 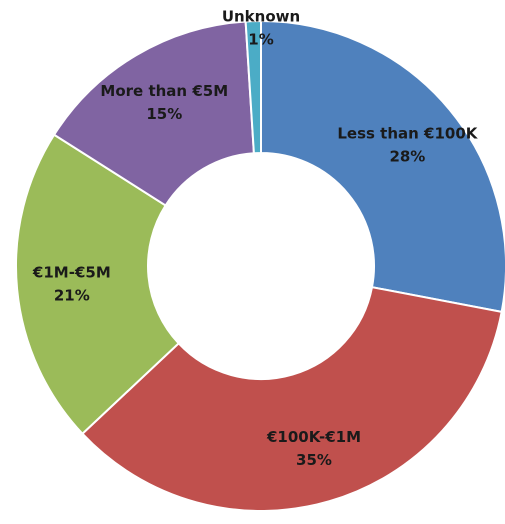 What do you see at coordinates (314, 460) in the screenshot?
I see `slice-value-label: 35%` at bounding box center [314, 460].